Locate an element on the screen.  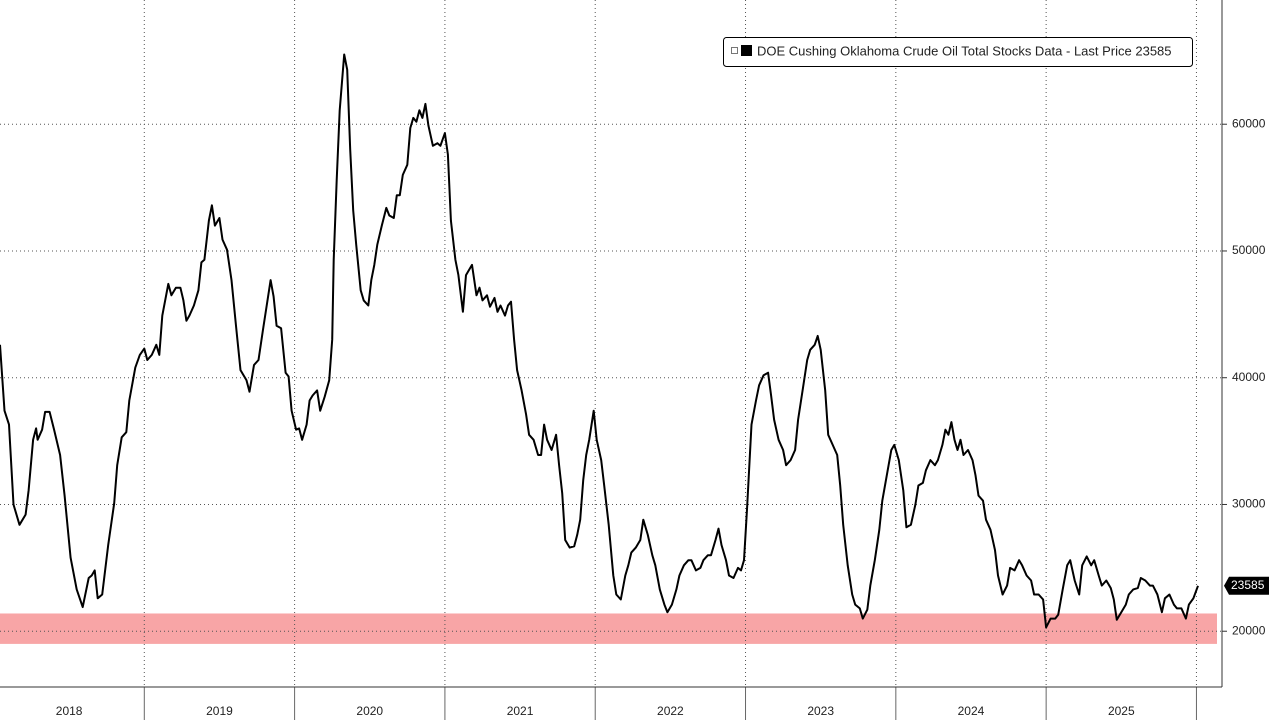
x-tick-label: 2025 is located at coordinates (1121, 711).